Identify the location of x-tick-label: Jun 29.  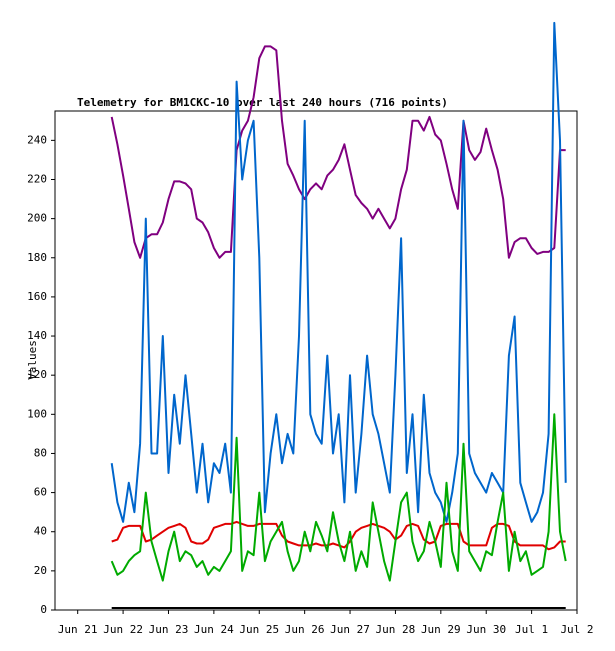
(441, 629).